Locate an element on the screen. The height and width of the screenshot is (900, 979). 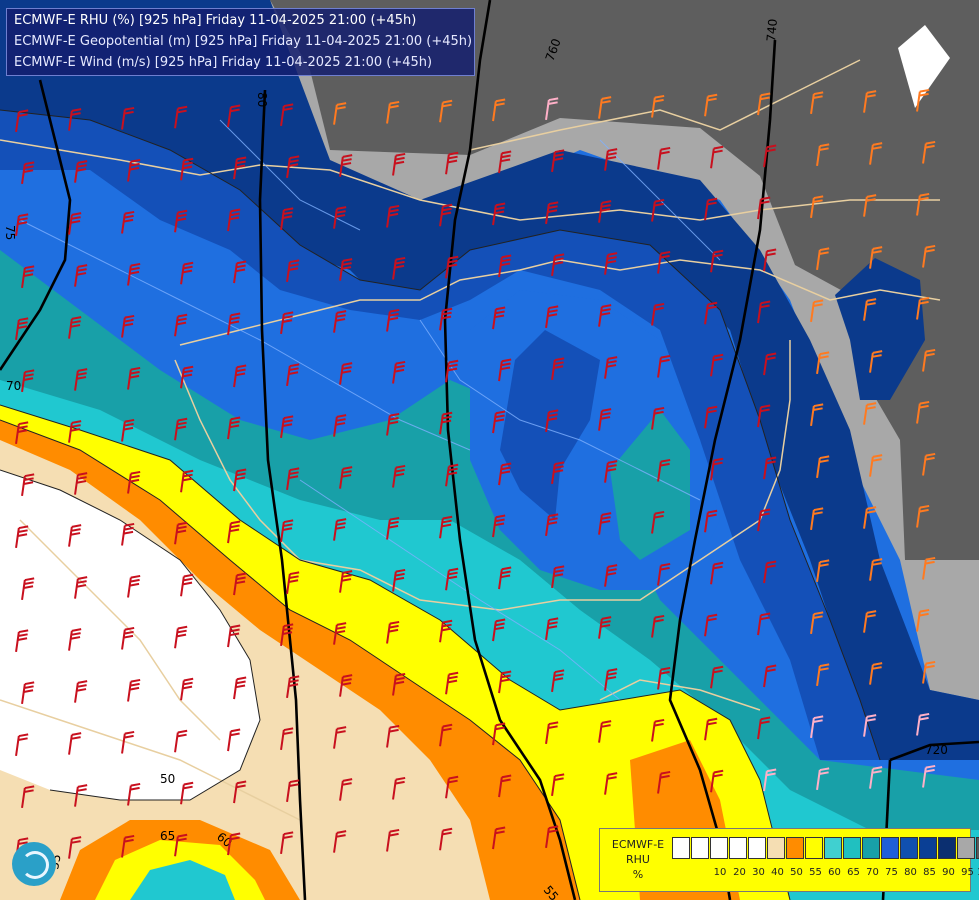
contour-label: 720 is located at coordinates (936, 750).